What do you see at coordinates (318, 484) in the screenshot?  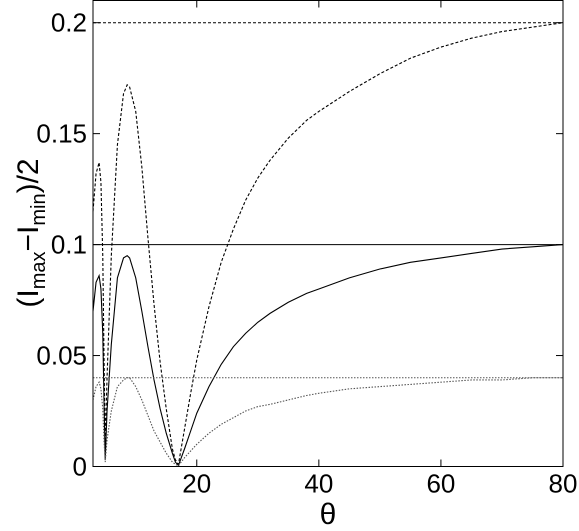 I see `x-tick-label-2: 40` at bounding box center [318, 484].